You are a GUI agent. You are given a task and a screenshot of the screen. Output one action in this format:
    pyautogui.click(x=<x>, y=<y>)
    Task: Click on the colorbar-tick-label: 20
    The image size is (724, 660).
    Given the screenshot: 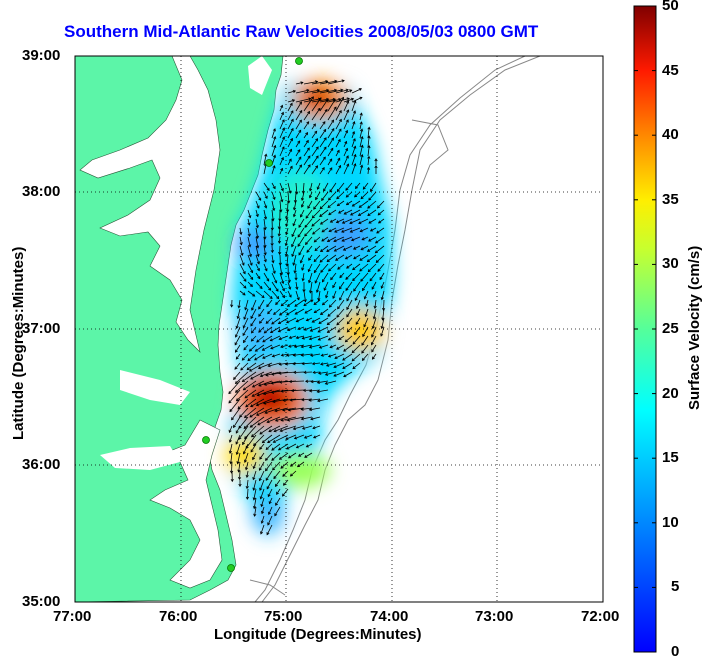 What is the action you would take?
    pyautogui.click(x=670, y=393)
    